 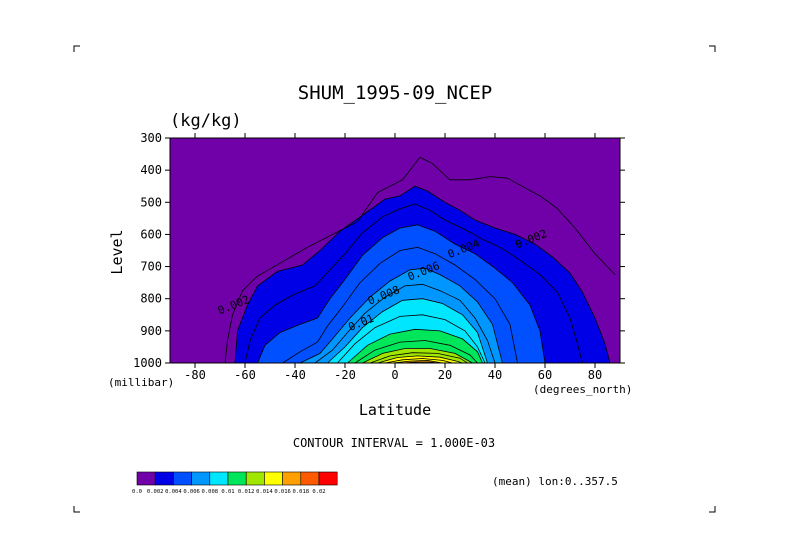 What do you see at coordinates (445, 375) in the screenshot?
I see `x-tick-label-5: 20` at bounding box center [445, 375].